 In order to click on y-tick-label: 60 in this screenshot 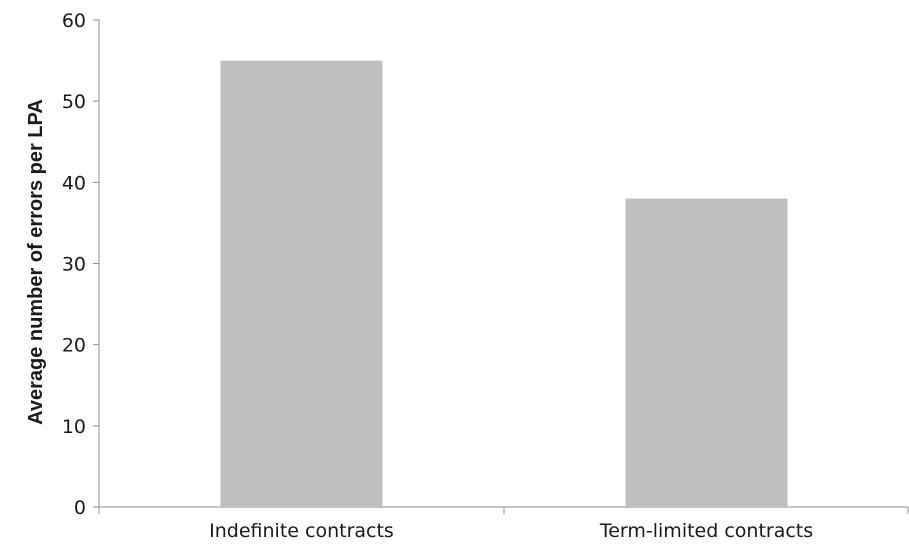, I will do `click(74, 21)`.